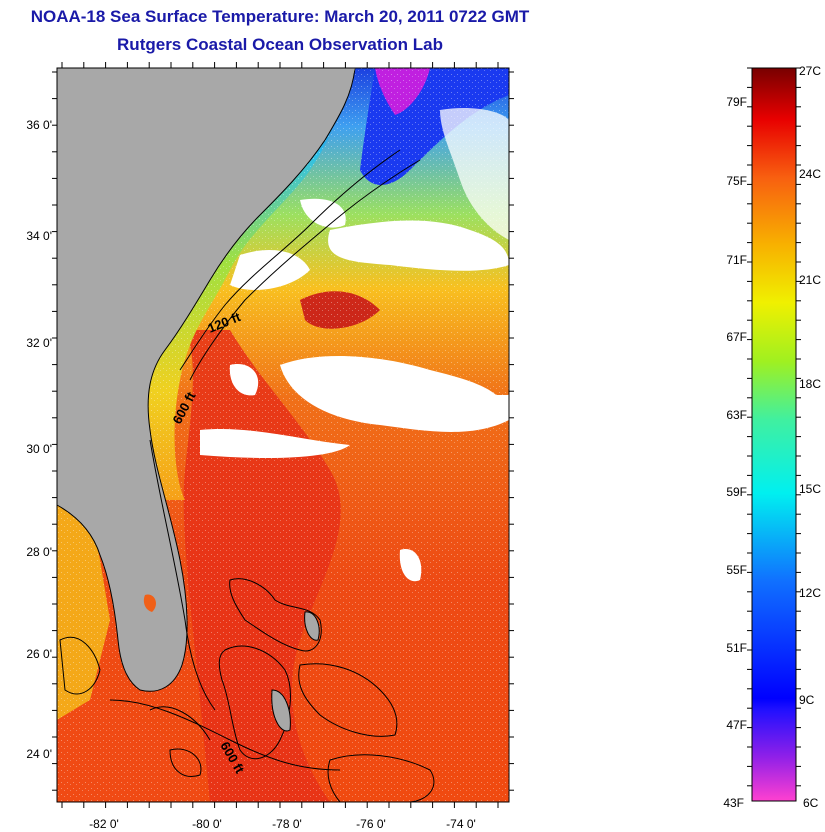 This screenshot has width=825, height=832. Describe the element at coordinates (207, 824) in the screenshot. I see `lon-label-80: -80 0'` at that location.